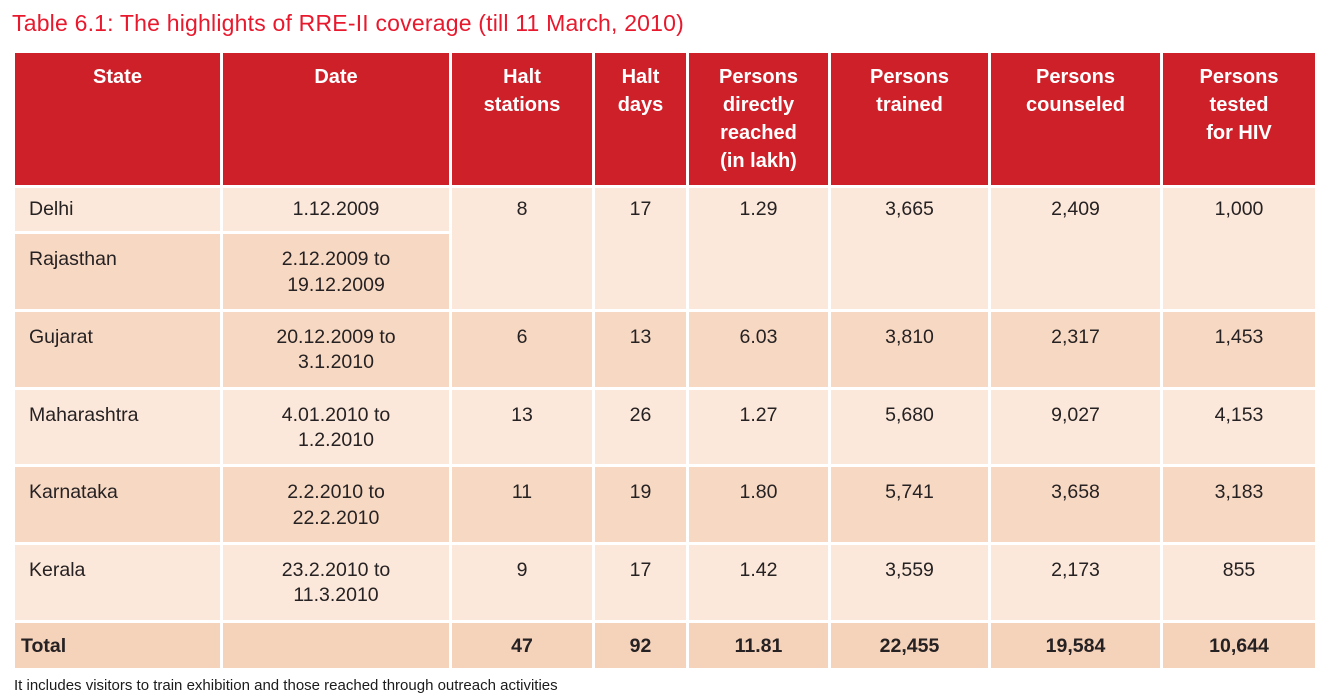  I want to click on cell-kerala-halt-days: 17, so click(640, 582).